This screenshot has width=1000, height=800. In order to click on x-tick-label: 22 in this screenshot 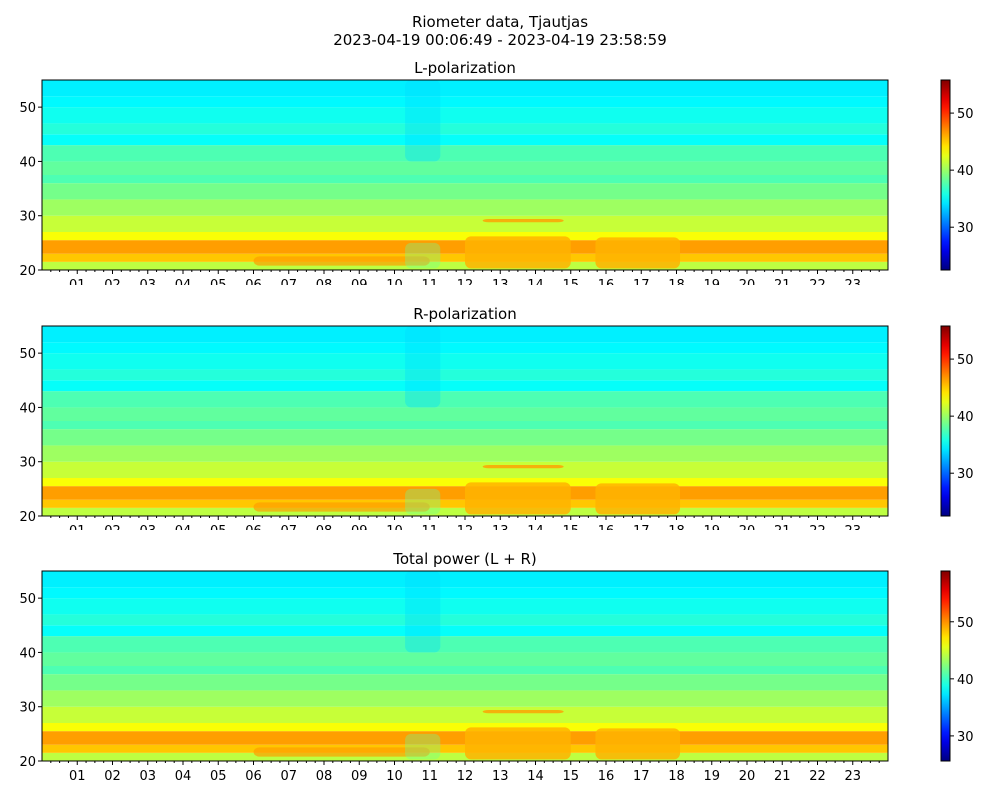, I will do `click(817, 281)`.